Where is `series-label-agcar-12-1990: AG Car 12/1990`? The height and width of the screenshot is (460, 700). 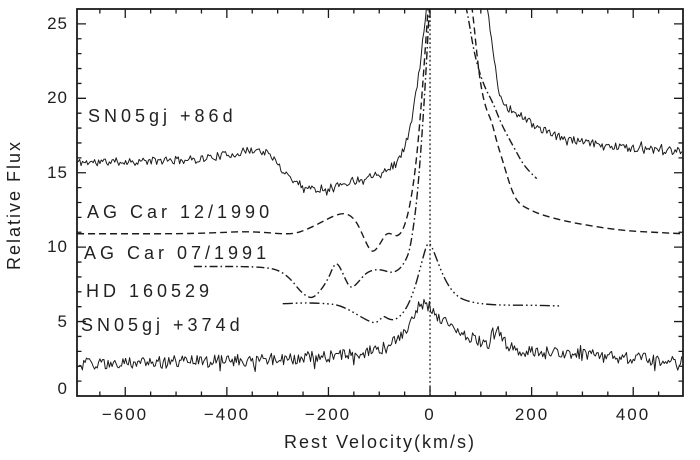 series-label-agcar-12-1990: AG Car 12/1990 is located at coordinates (180, 212).